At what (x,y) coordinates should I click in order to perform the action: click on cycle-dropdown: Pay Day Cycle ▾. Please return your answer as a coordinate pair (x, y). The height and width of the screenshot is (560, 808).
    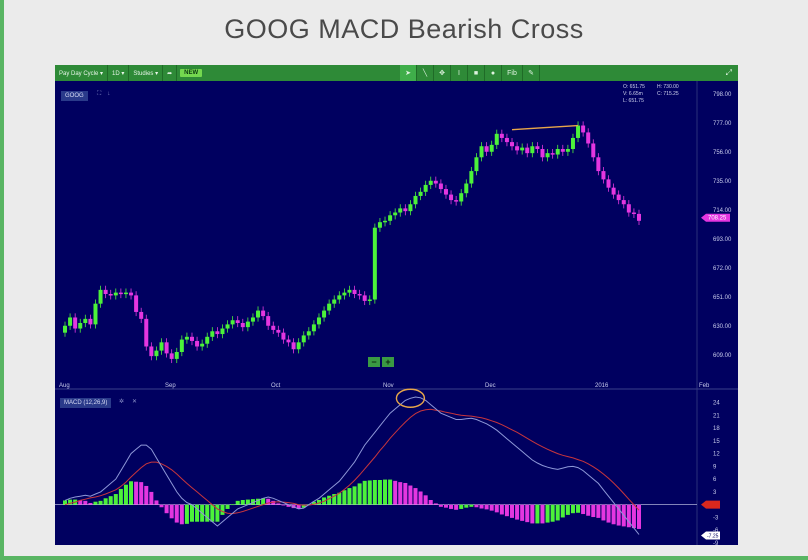
    Looking at the image, I should click on (82, 73).